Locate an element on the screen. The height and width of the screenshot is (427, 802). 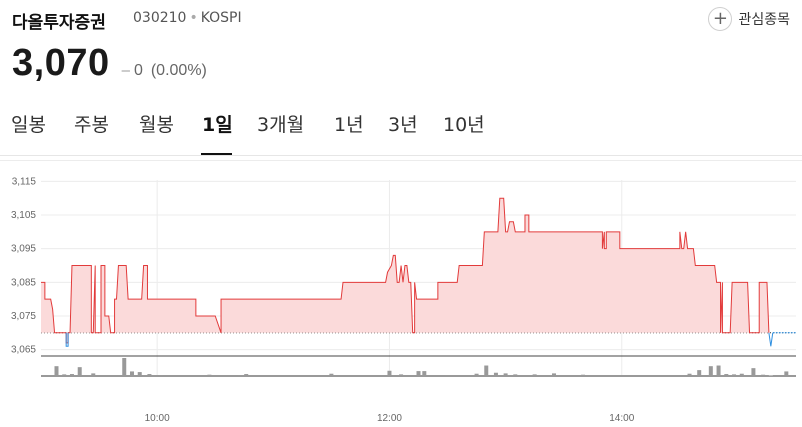
period-tabs: 일봉 주봉 월봉 1일 3개월 1년 3년 10년 is located at coordinates (401, 130).